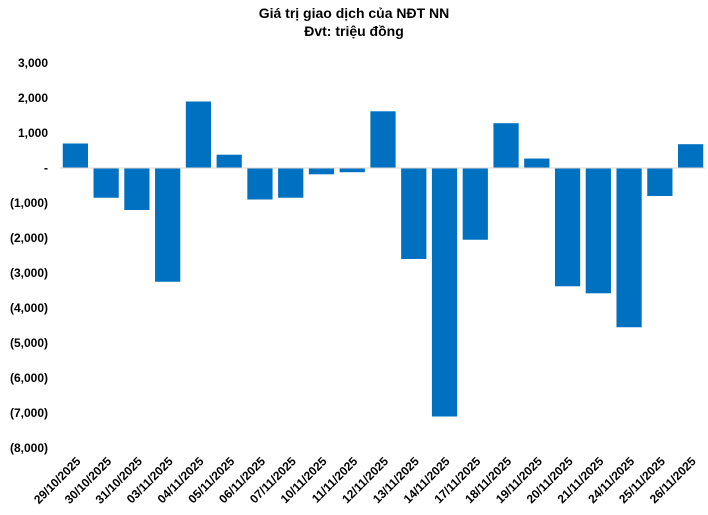  What do you see at coordinates (33, 133) in the screenshot?
I see `y-tick-label: 1,000` at bounding box center [33, 133].